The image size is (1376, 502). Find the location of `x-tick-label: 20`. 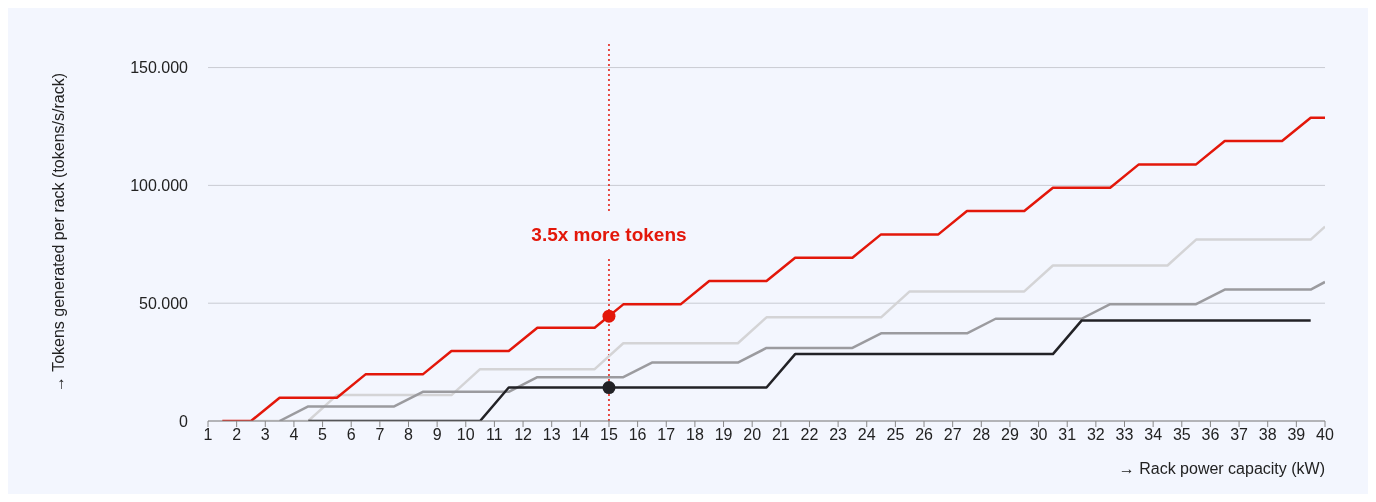

x-tick-label: 20 is located at coordinates (752, 435).